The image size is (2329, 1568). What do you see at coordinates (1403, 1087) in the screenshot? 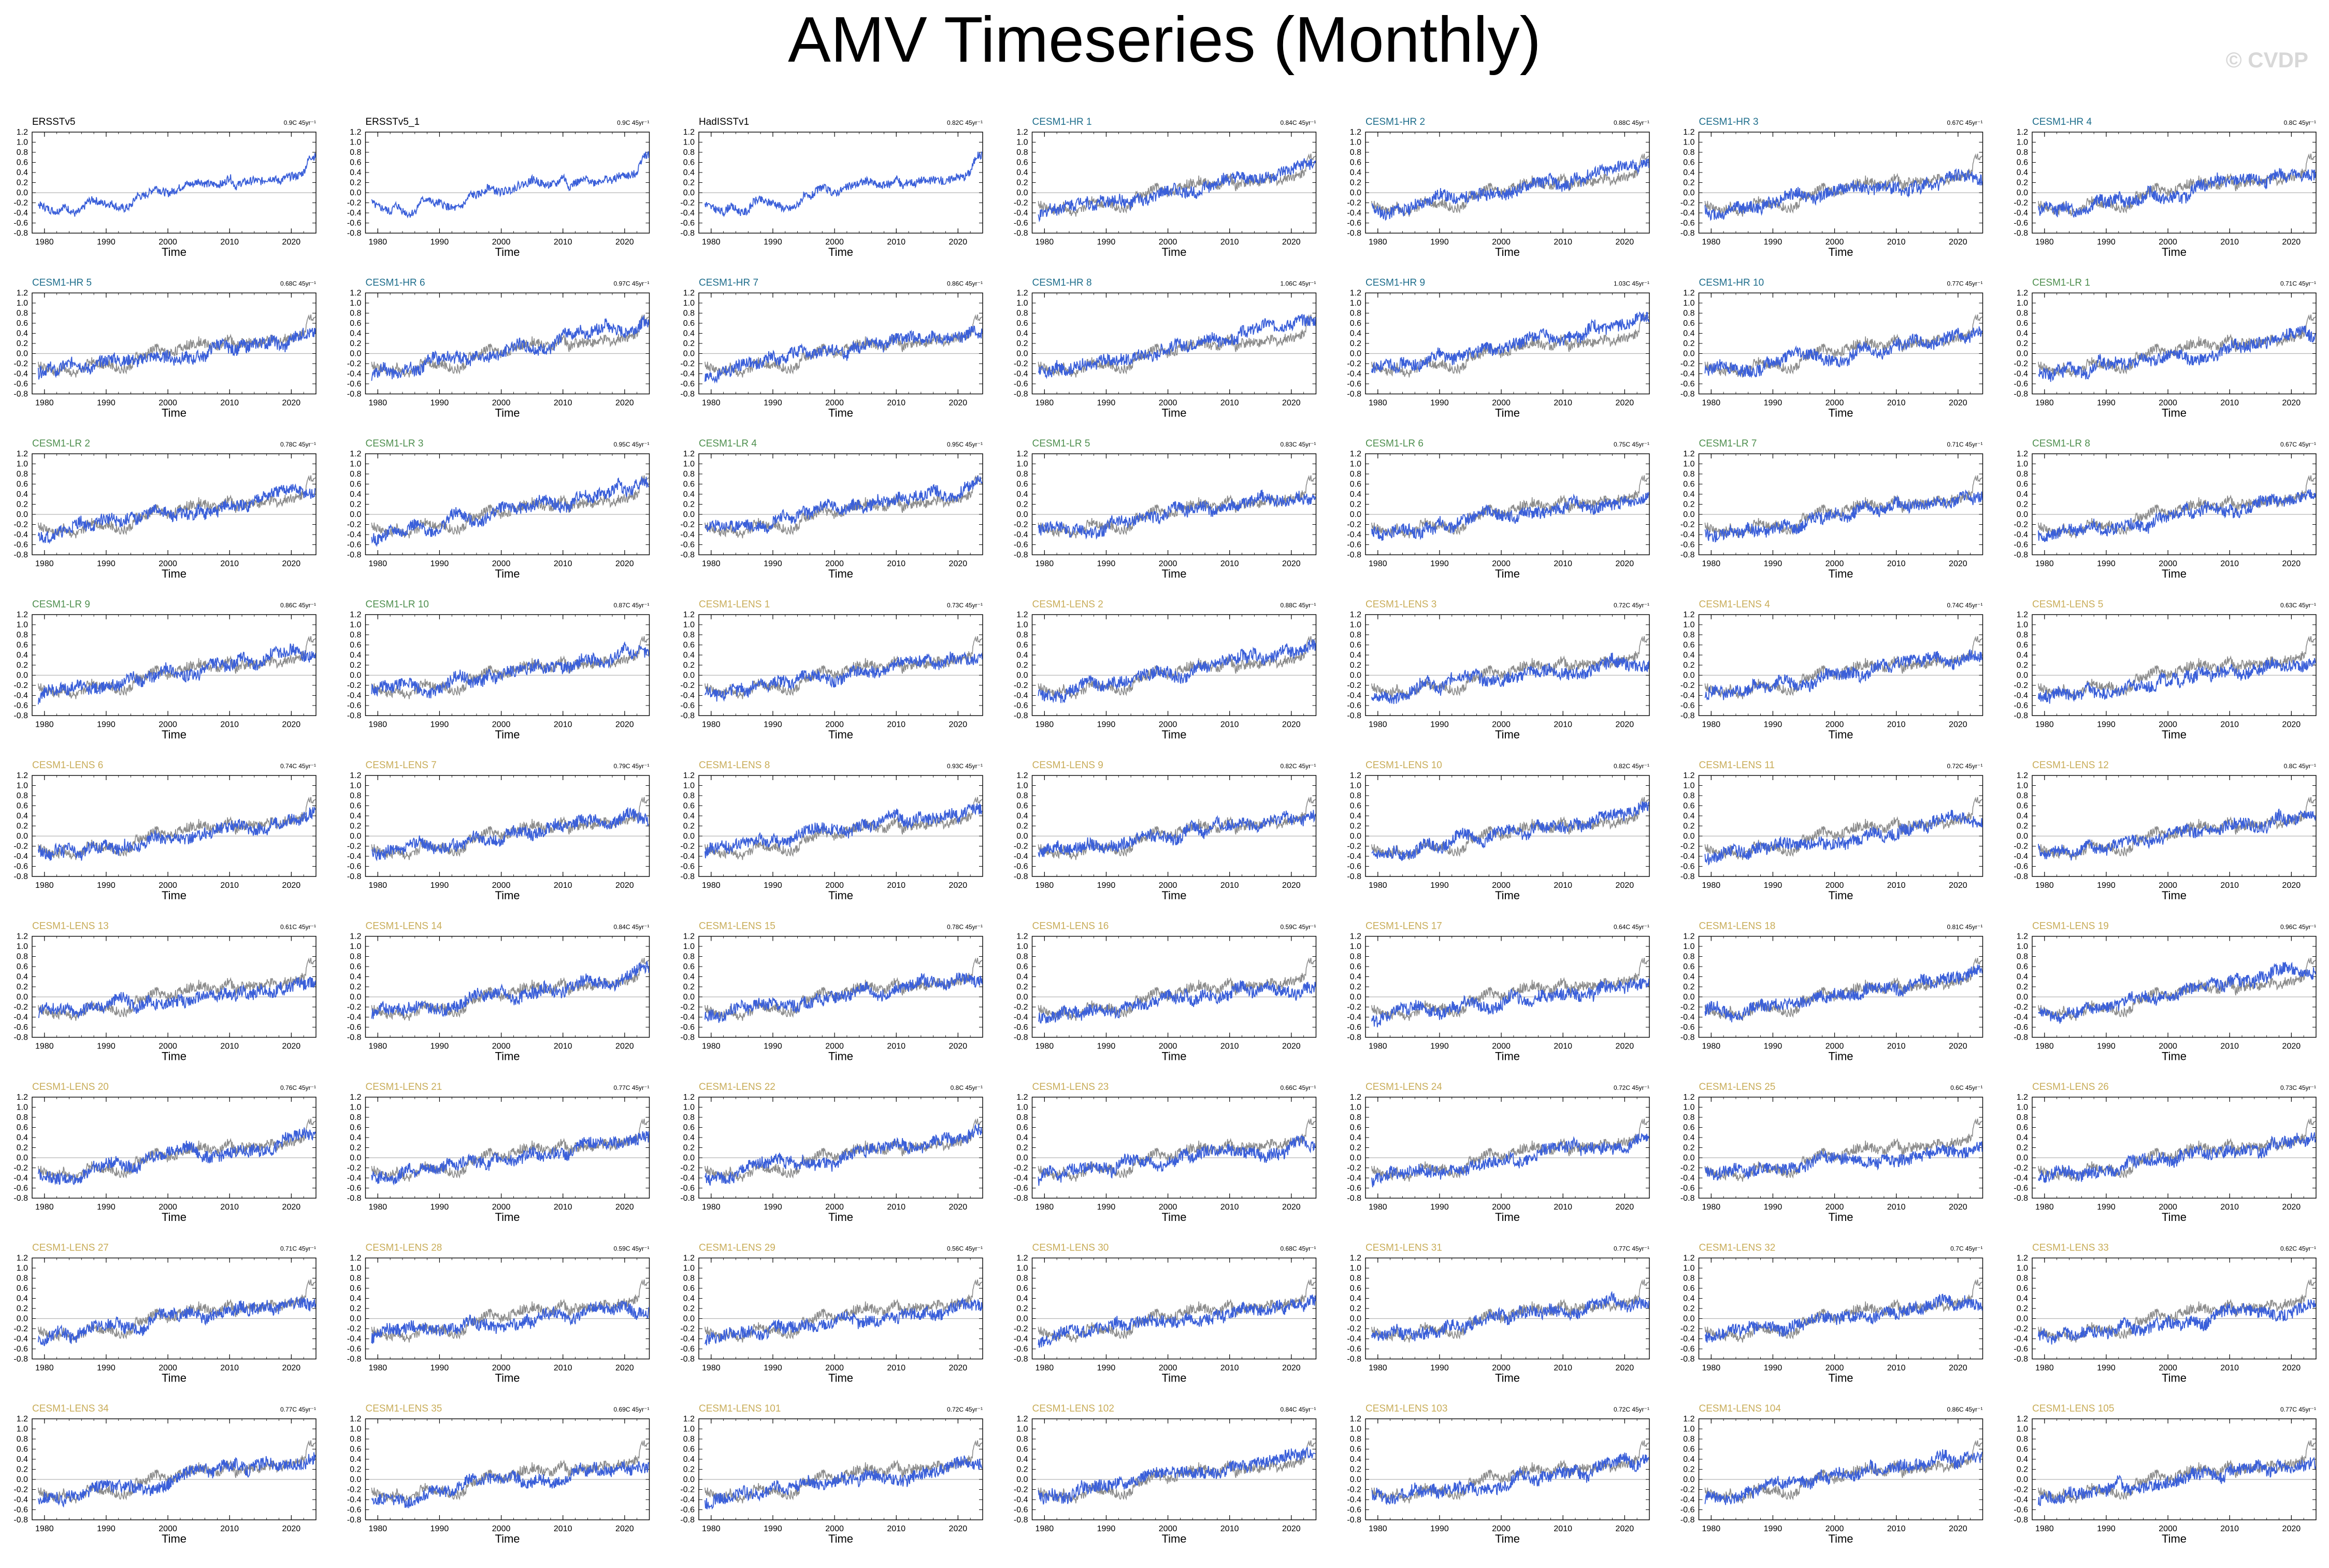
I see `panel-title: CESM1-LENS 24` at bounding box center [1403, 1087].